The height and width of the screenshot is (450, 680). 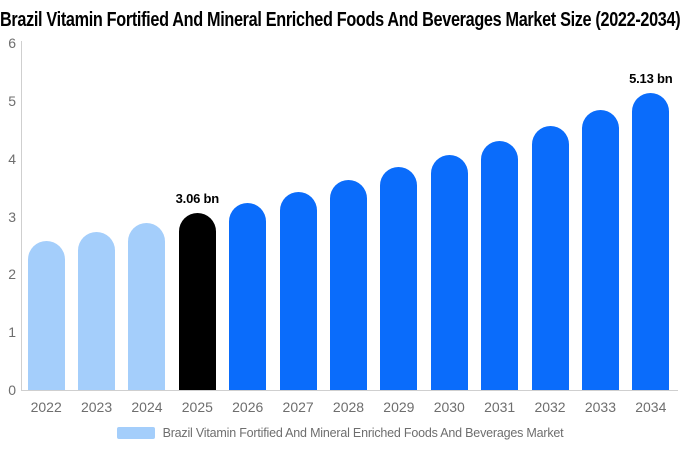 I want to click on y-tick-label-1: 1, so click(x=12, y=332).